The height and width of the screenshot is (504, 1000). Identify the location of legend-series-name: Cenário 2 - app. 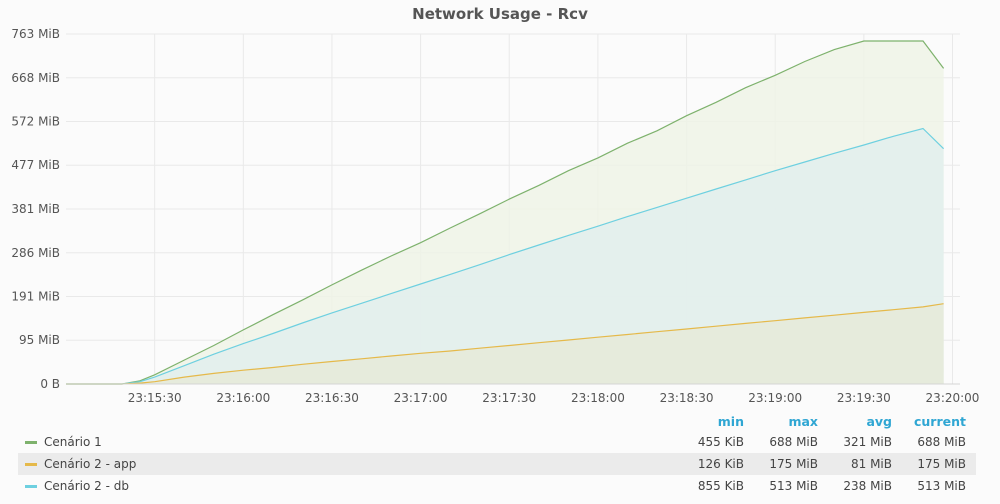
(90, 464).